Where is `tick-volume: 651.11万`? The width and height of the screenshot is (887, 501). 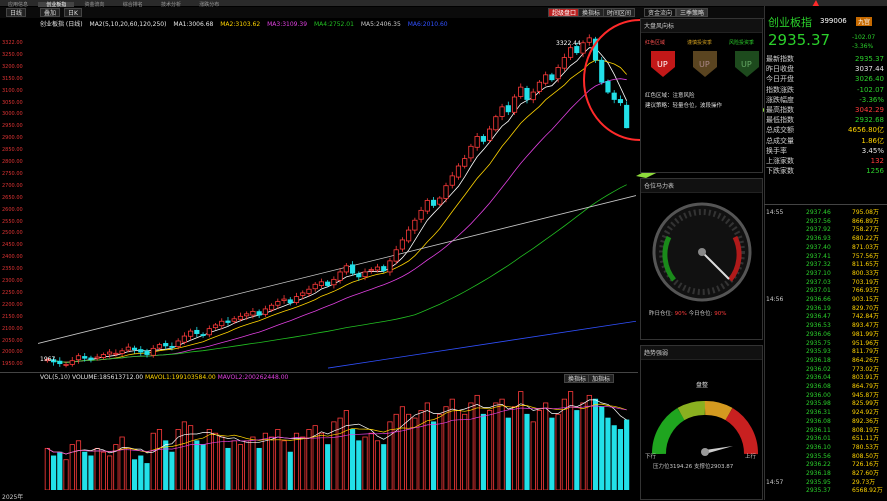
tick-volume: 651.11万 is located at coordinates (865, 439).